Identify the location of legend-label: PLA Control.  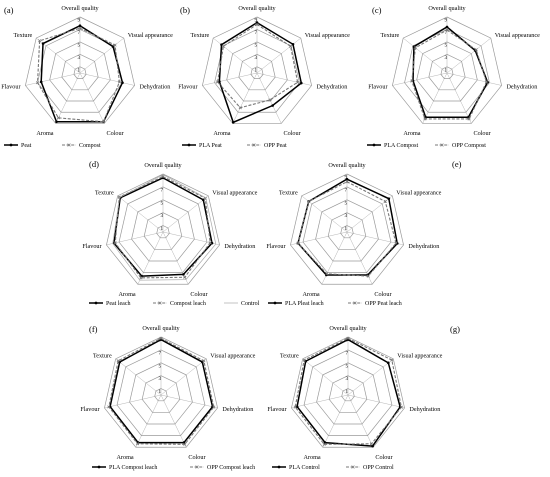
(304, 468).